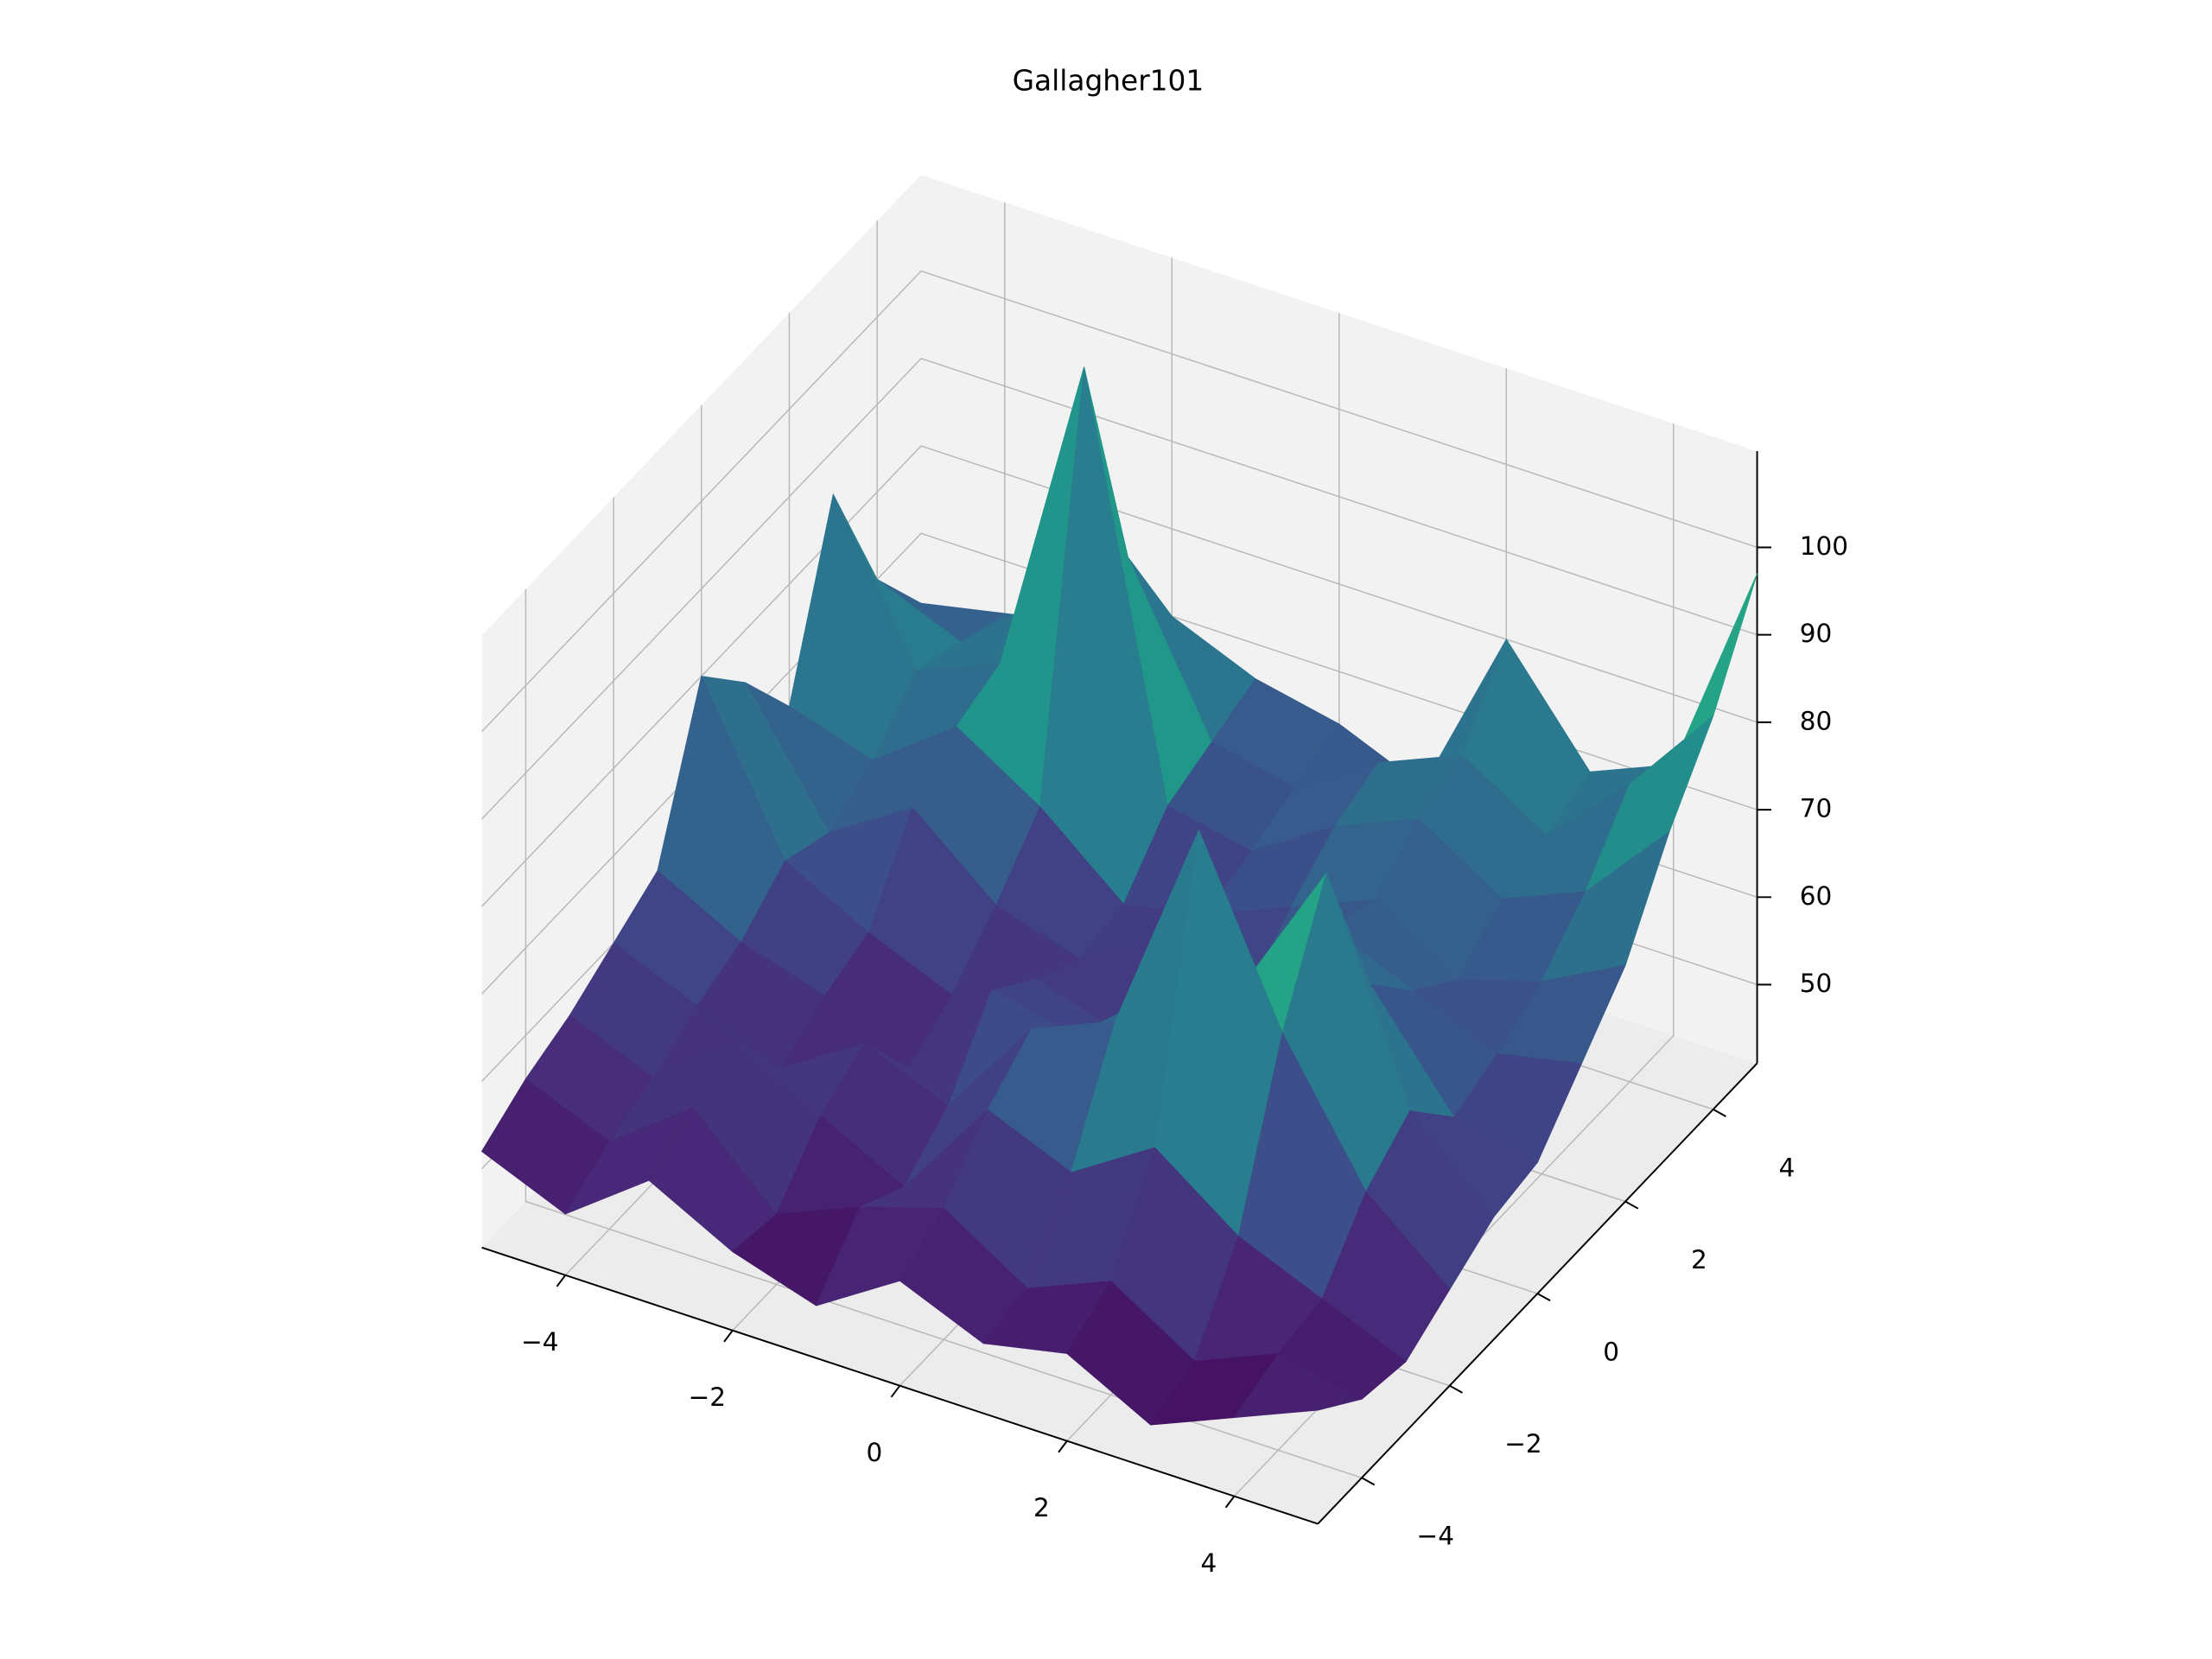 Image resolution: width=2212 pixels, height=1659 pixels. What do you see at coordinates (1816, 896) in the screenshot?
I see `z-tick-label: 60` at bounding box center [1816, 896].